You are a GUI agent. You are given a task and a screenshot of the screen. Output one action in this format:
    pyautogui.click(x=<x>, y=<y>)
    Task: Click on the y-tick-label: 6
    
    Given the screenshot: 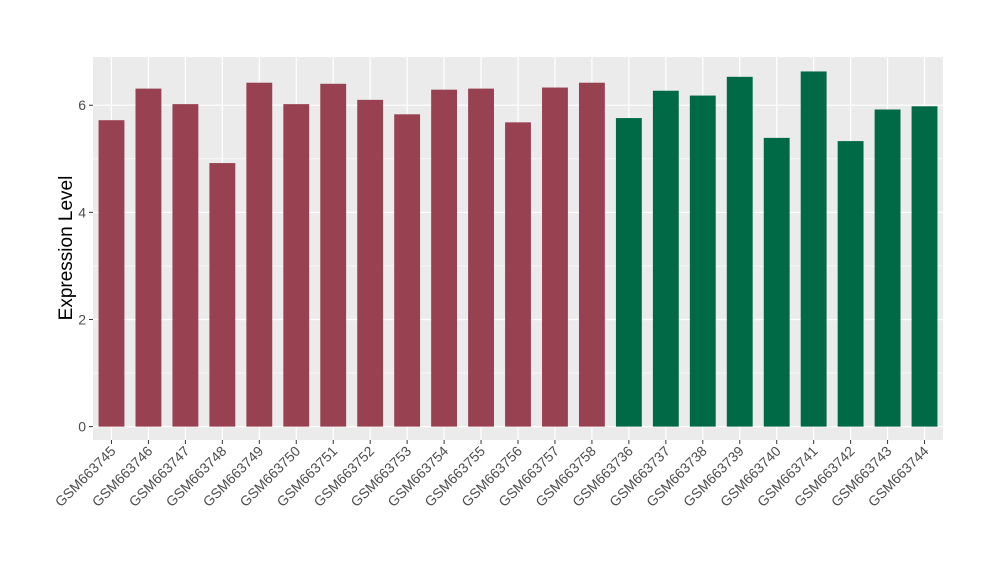 What is the action you would take?
    pyautogui.click(x=82, y=105)
    